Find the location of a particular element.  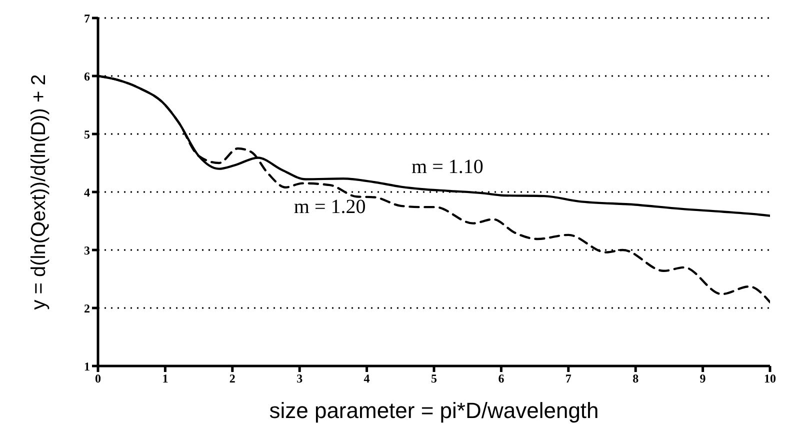

x-tick-label: 10 is located at coordinates (770, 379).